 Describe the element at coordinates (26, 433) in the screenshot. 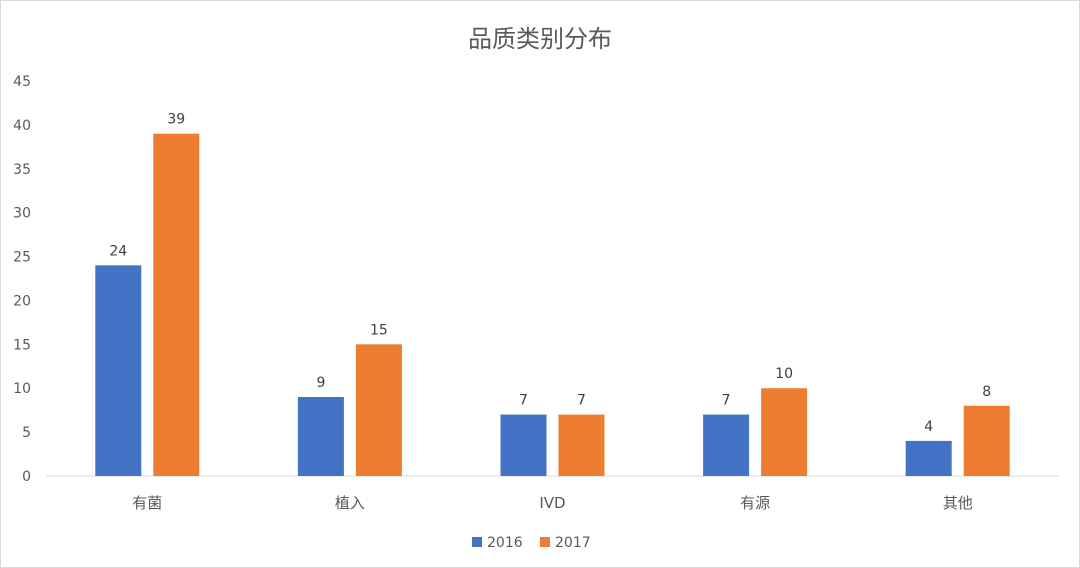

I see `y-tick-label: 5` at that location.